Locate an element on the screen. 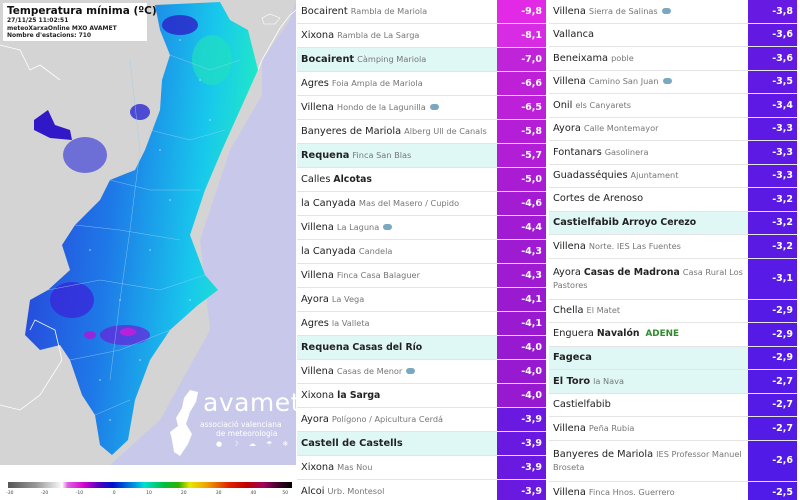 The image size is (800, 500). station-city: Onil is located at coordinates (563, 105).